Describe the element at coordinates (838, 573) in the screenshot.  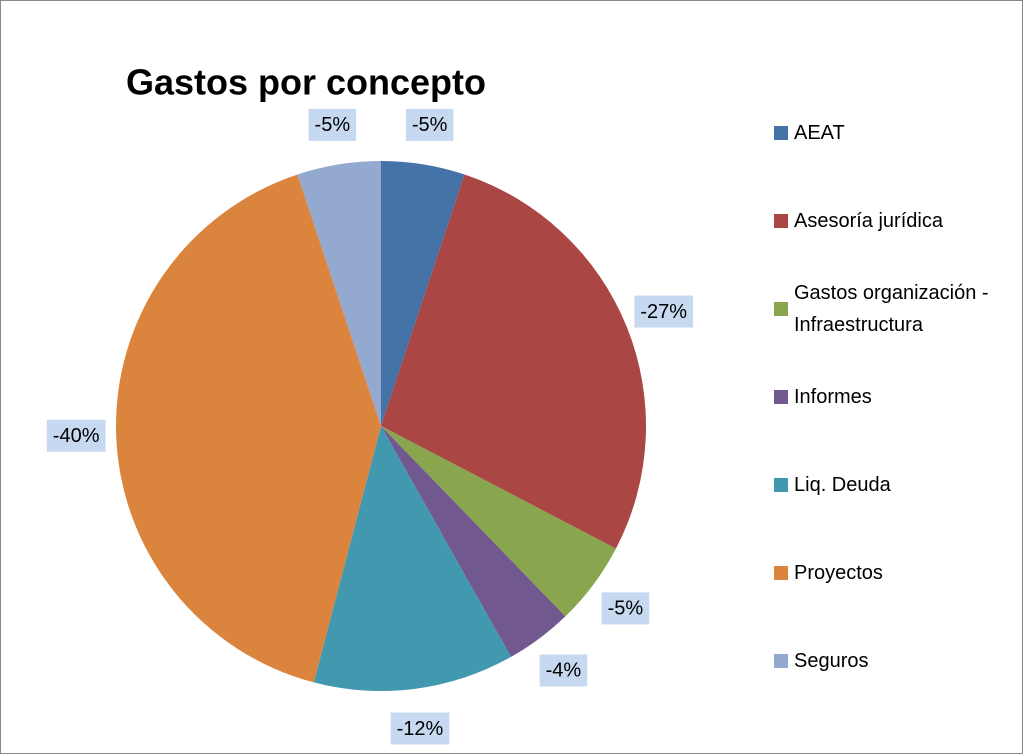
I see `legend-label: Proyectos` at that location.